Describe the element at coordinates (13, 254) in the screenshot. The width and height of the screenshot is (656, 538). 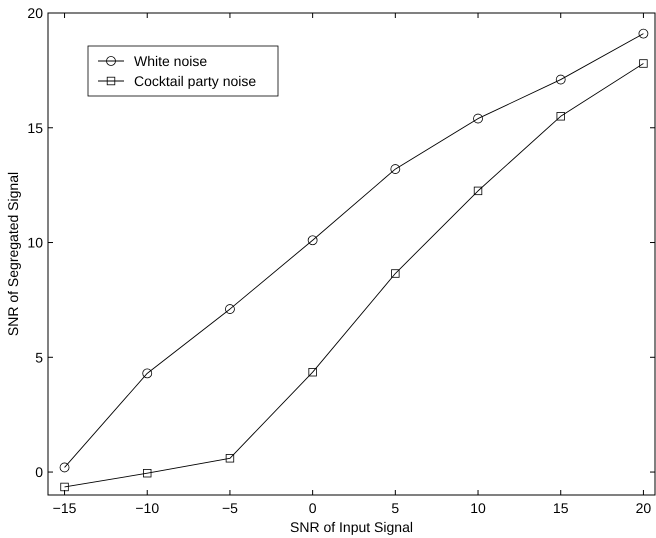
I see `y-axis-title: SNR of Segregated Signal` at that location.